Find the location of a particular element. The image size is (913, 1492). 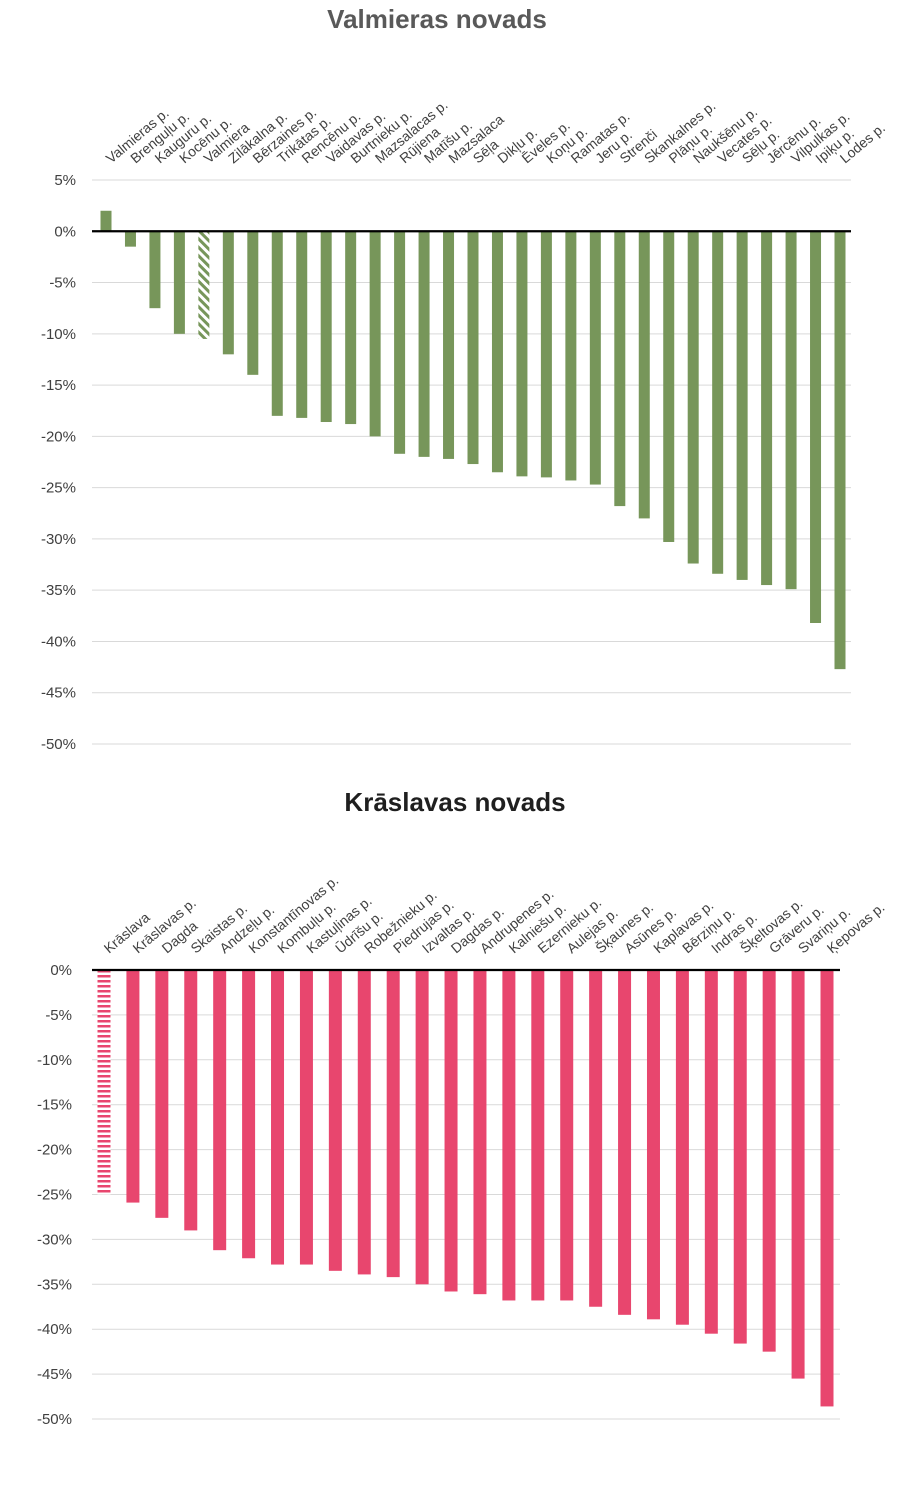

y-tick-label: 5% is located at coordinates (65, 180).